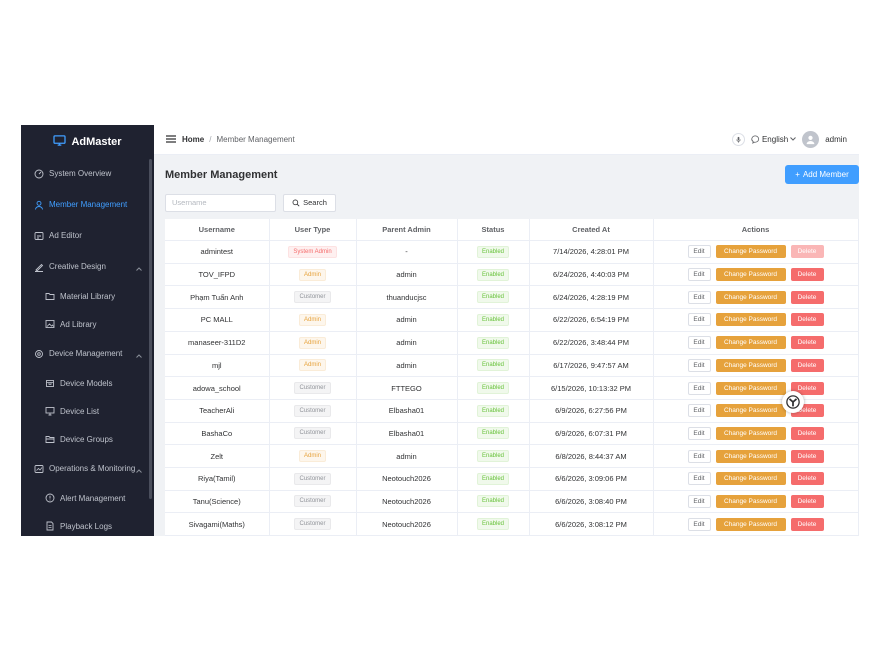 The width and height of the screenshot is (880, 660). What do you see at coordinates (309, 202) in the screenshot?
I see `search-button: Search` at bounding box center [309, 202].